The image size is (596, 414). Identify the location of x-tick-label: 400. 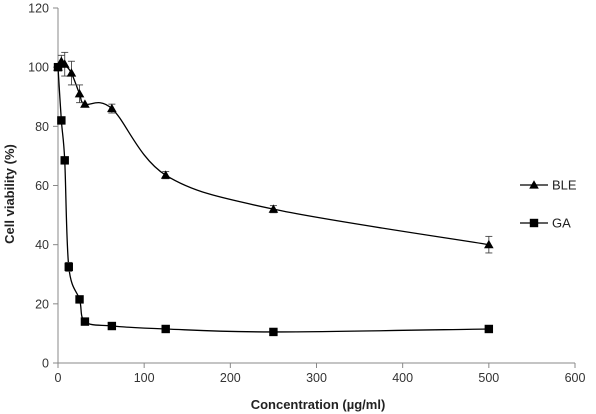
(402, 378).